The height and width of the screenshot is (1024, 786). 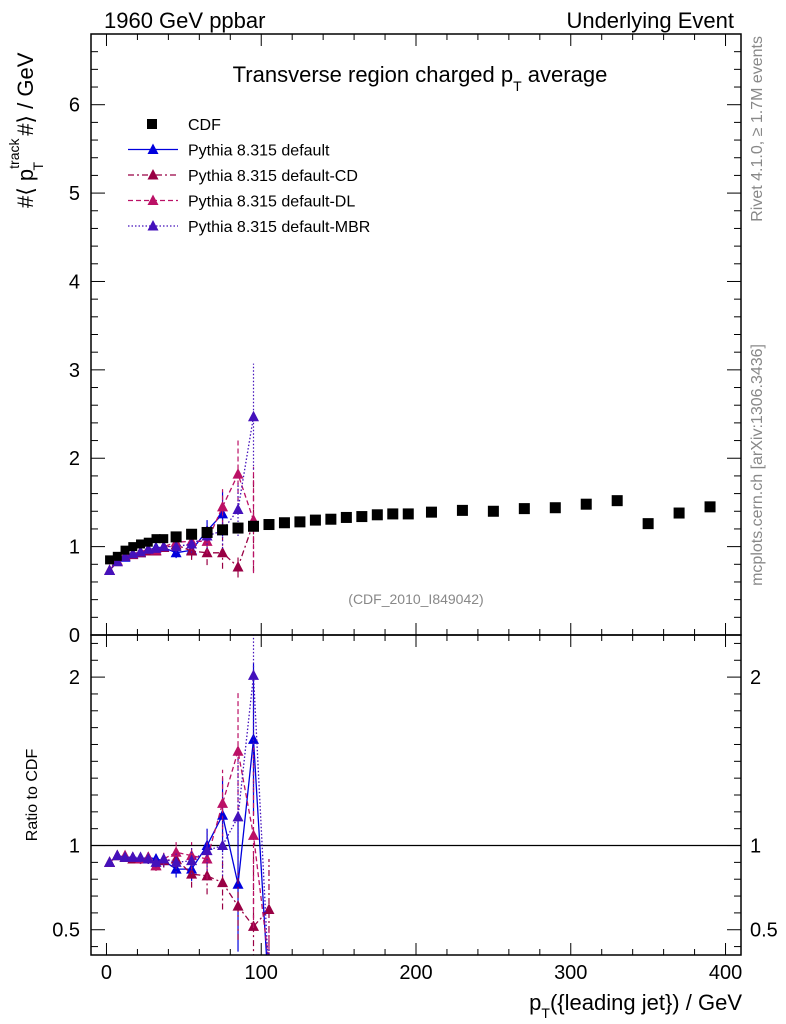 What do you see at coordinates (26, 130) in the screenshot?
I see `main-ylabel: #⟨ ptrack T #⟩ / GeV` at bounding box center [26, 130].